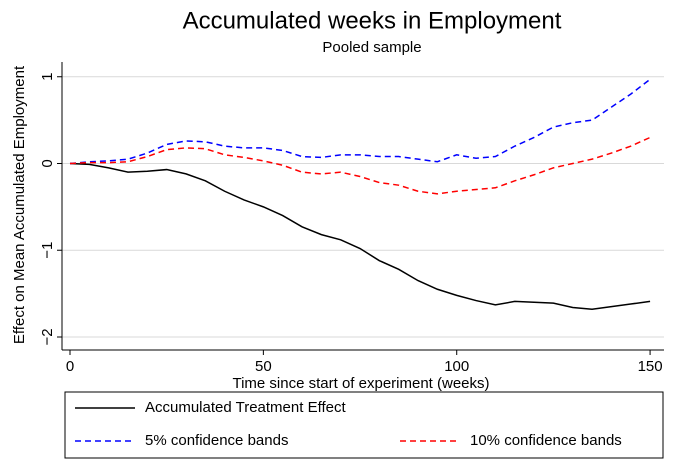 The width and height of the screenshot is (682, 465). What do you see at coordinates (47, 163) in the screenshot?
I see `y-tick-label: 0` at bounding box center [47, 163].